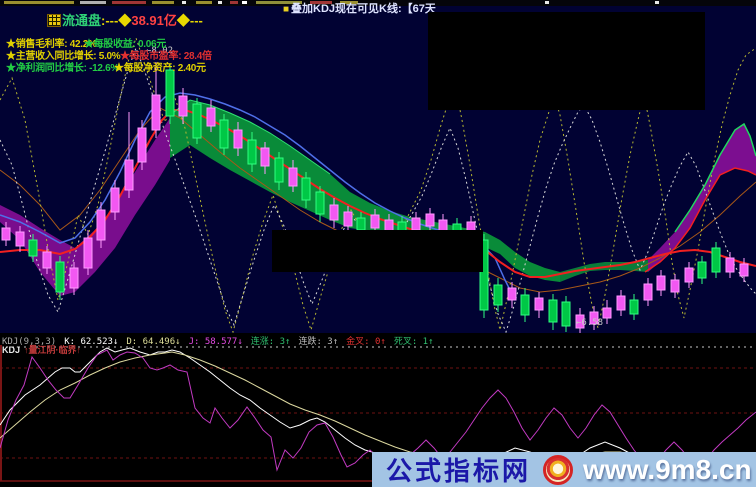 The height and width of the screenshot is (487, 756). I want to click on float-shares-pre: :---◆, so click(116, 20).